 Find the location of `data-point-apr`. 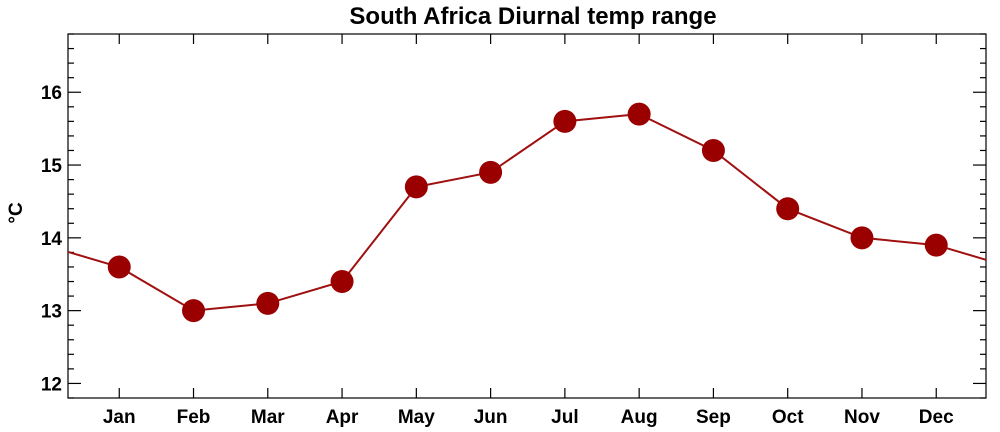

data-point-apr is located at coordinates (342, 282).